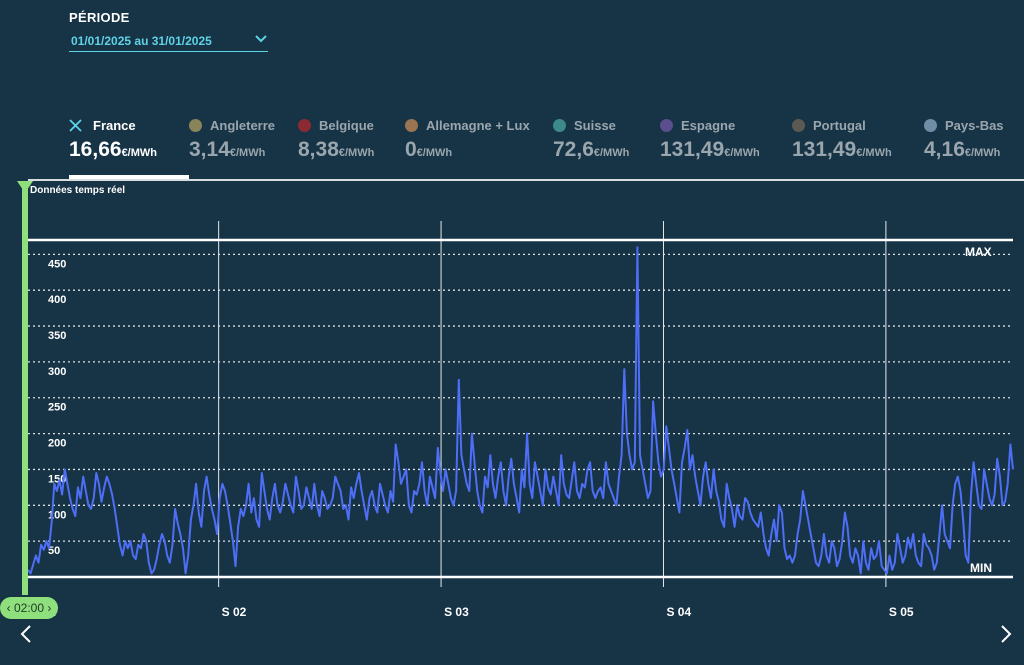 This screenshot has height=665, width=1024. Describe the element at coordinates (57, 372) in the screenshot. I see `y-tick-label-300: 300` at that location.